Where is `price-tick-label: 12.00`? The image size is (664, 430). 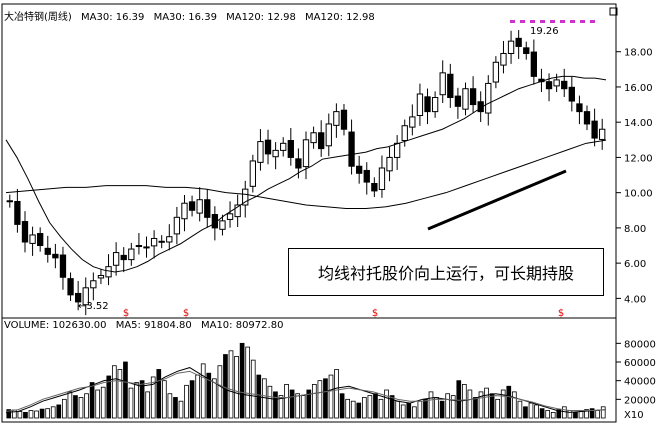
price-tick-label: 12.00 is located at coordinates (638, 158).